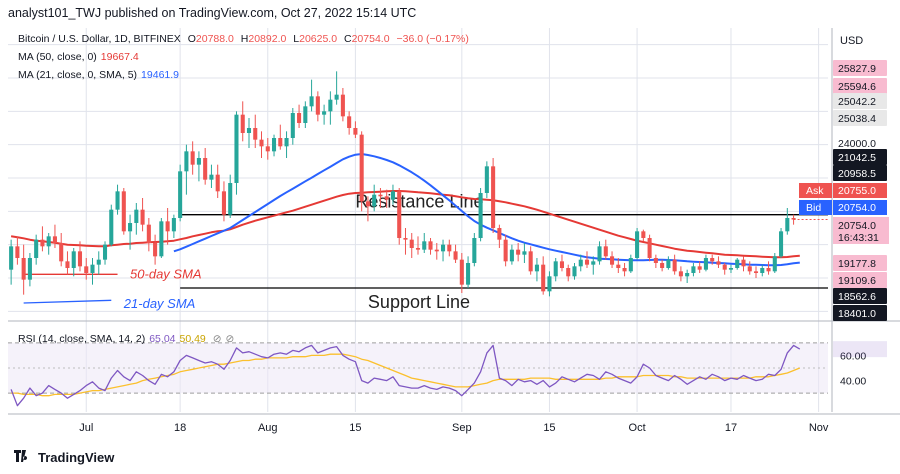 Image resolution: width=900 pixels, height=474 pixels. What do you see at coordinates (860, 101) in the screenshot?
I see `price-axis-label: 25042.2` at bounding box center [860, 101].